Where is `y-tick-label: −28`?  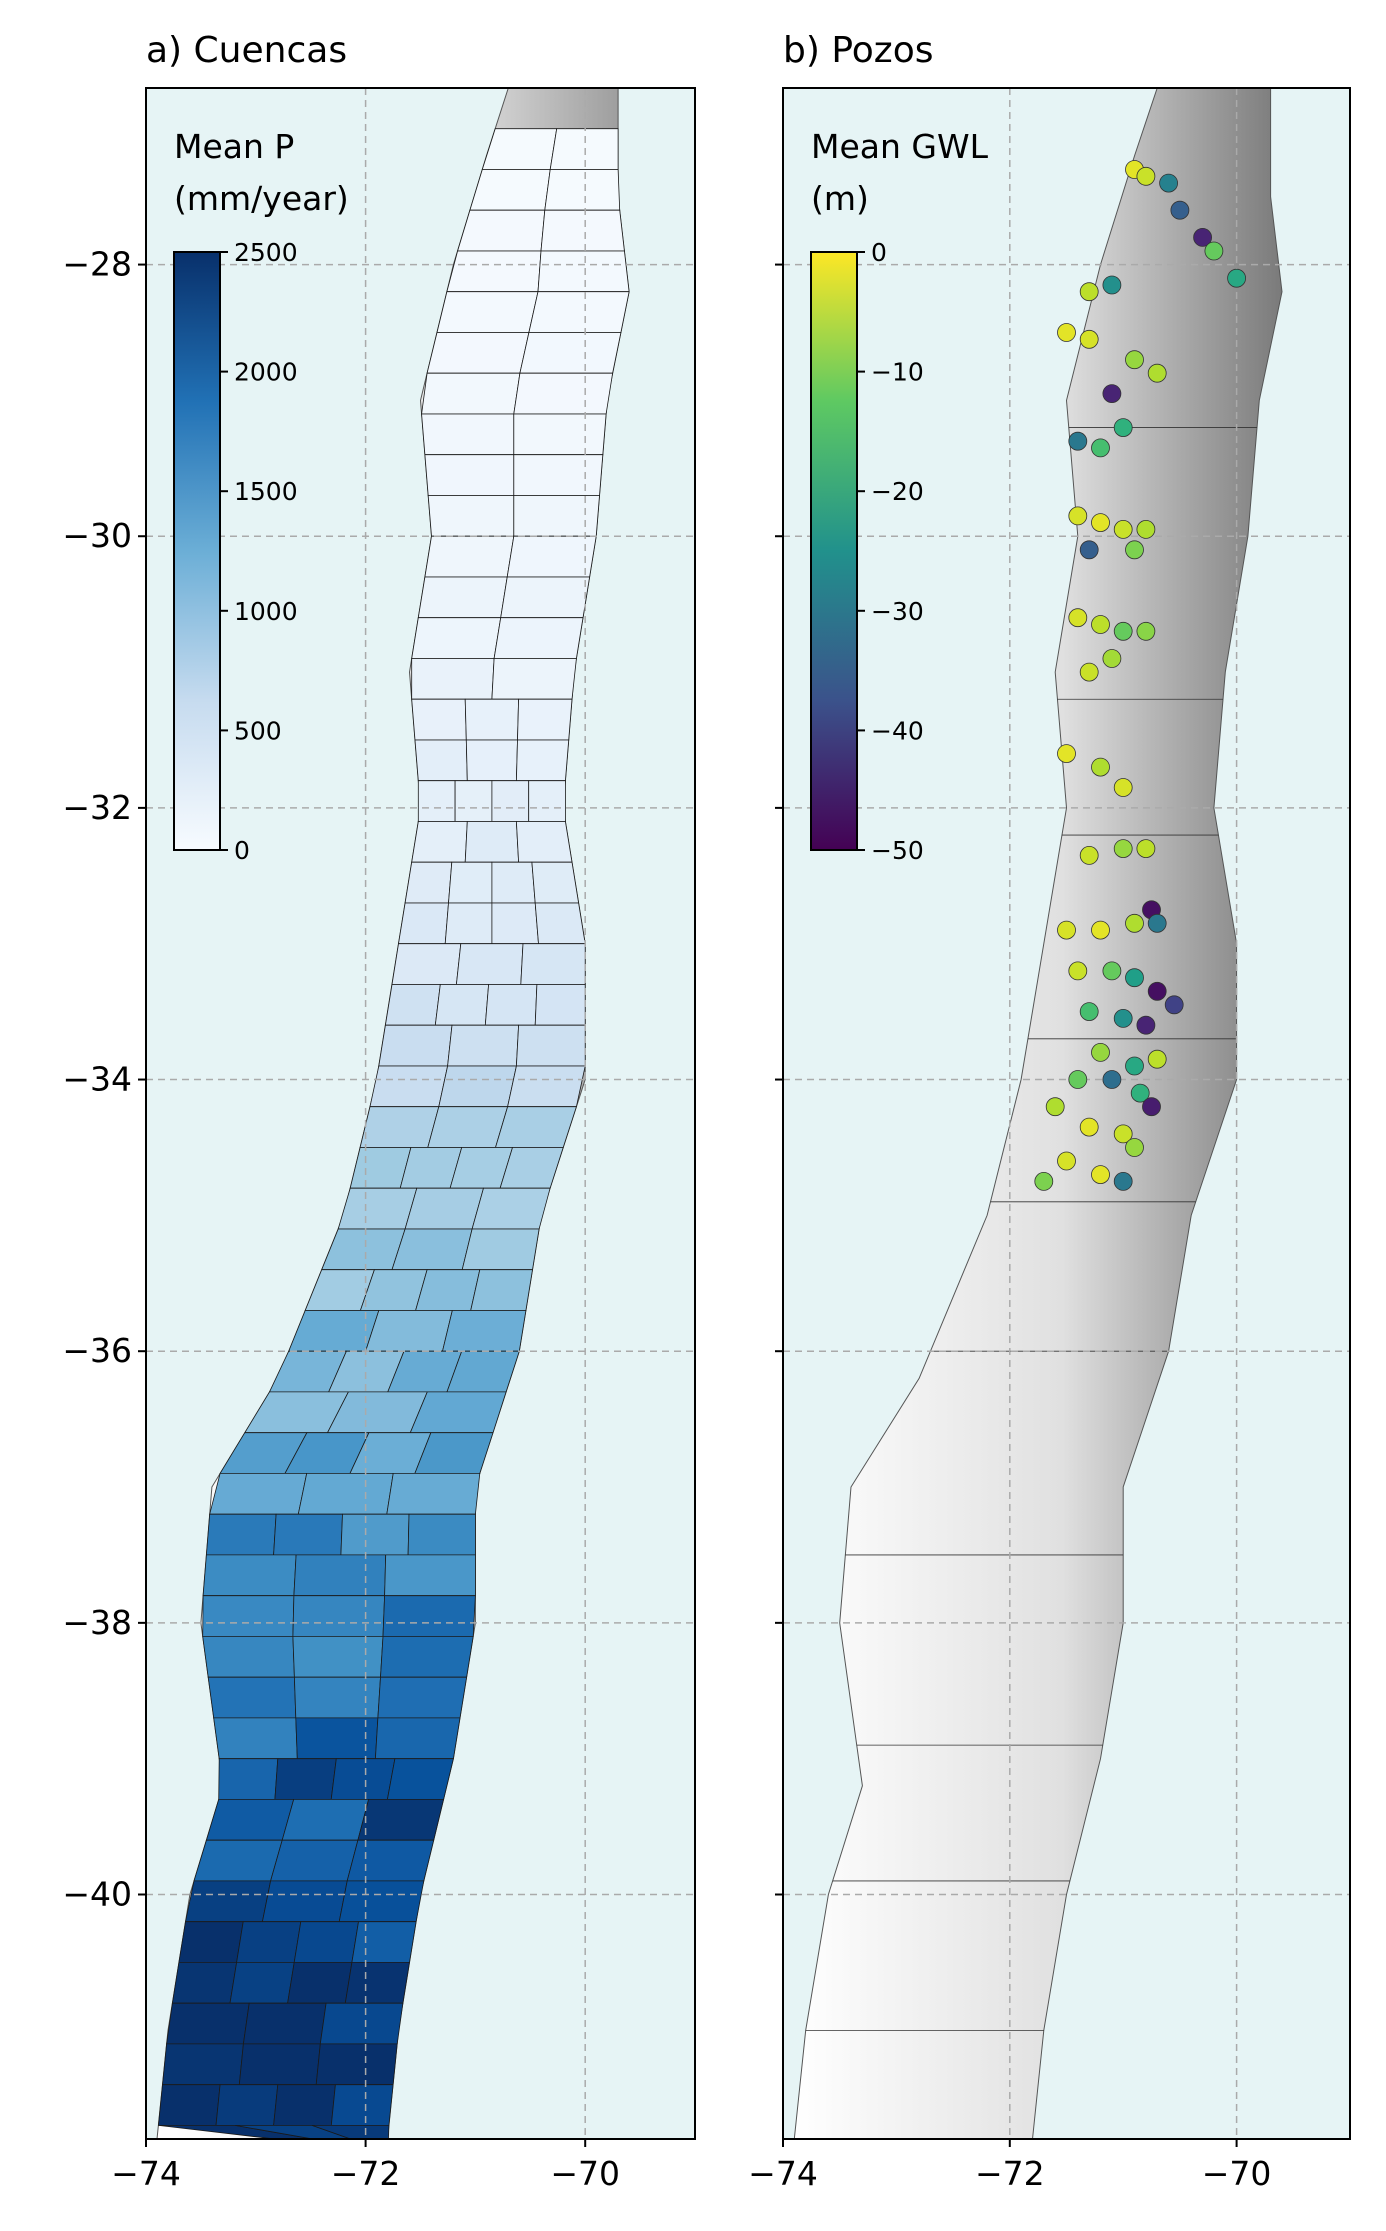
y-tick-label: −28 is located at coordinates (97, 264).